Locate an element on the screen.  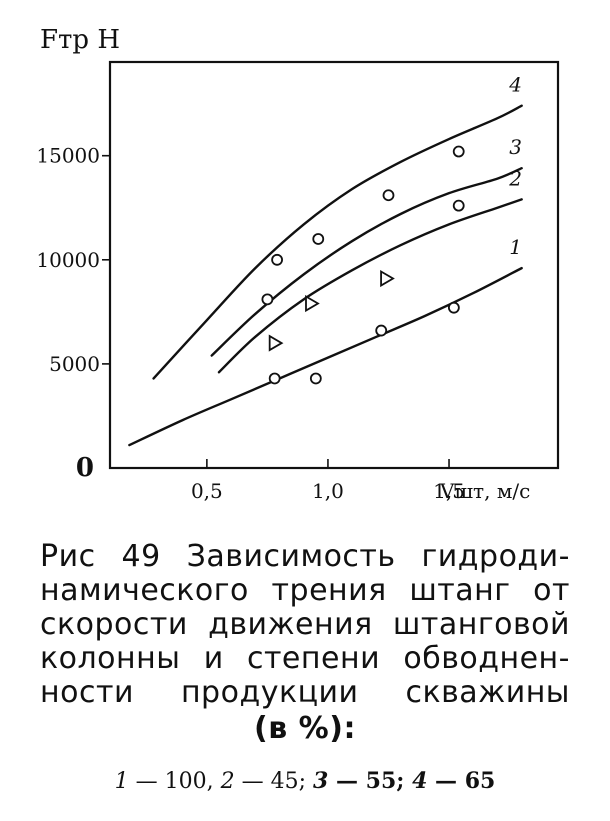
y-tick-label: 15000 is located at coordinates (68, 156).